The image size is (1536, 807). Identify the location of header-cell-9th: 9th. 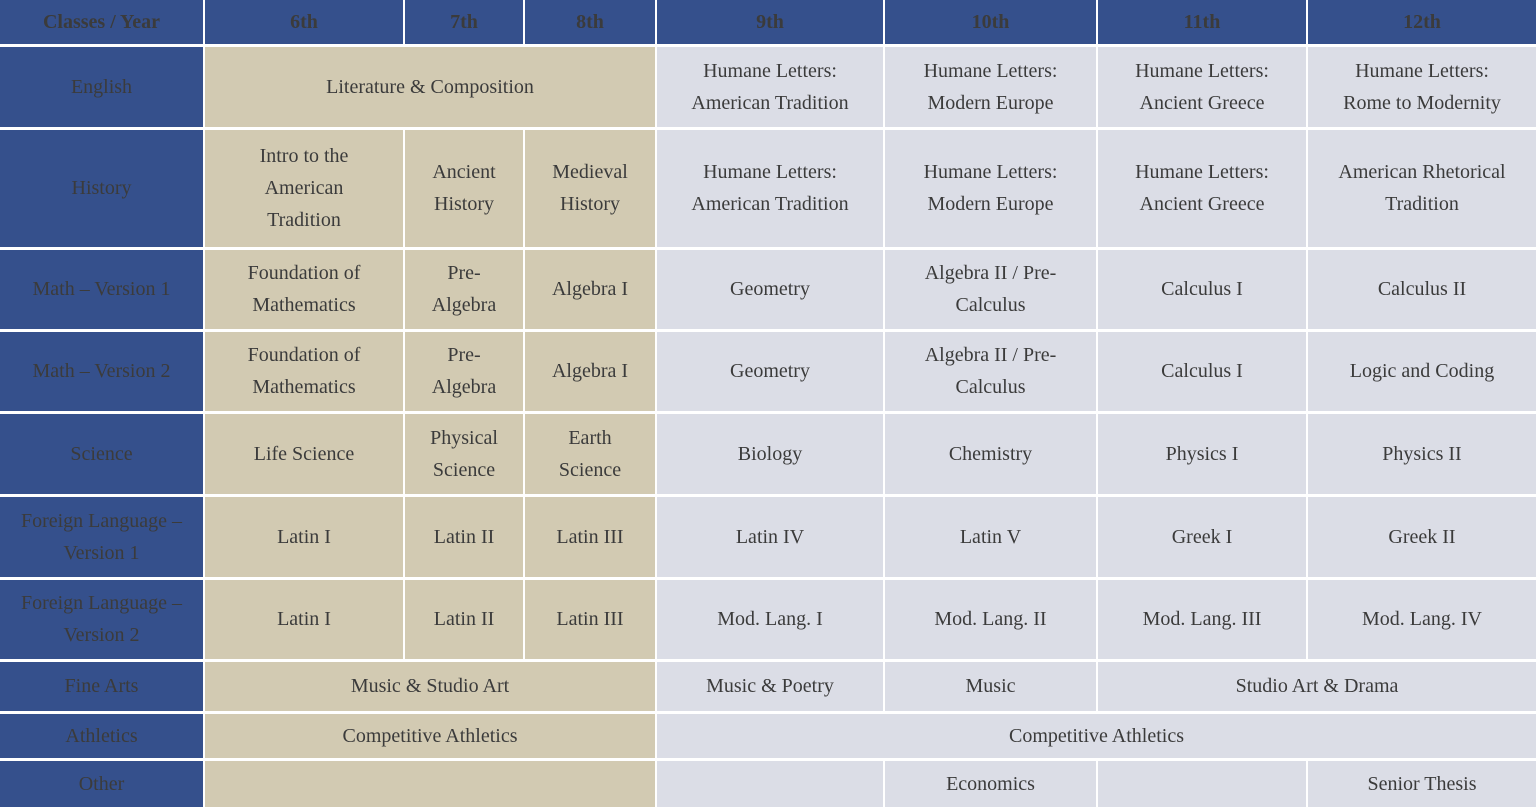
(770, 23).